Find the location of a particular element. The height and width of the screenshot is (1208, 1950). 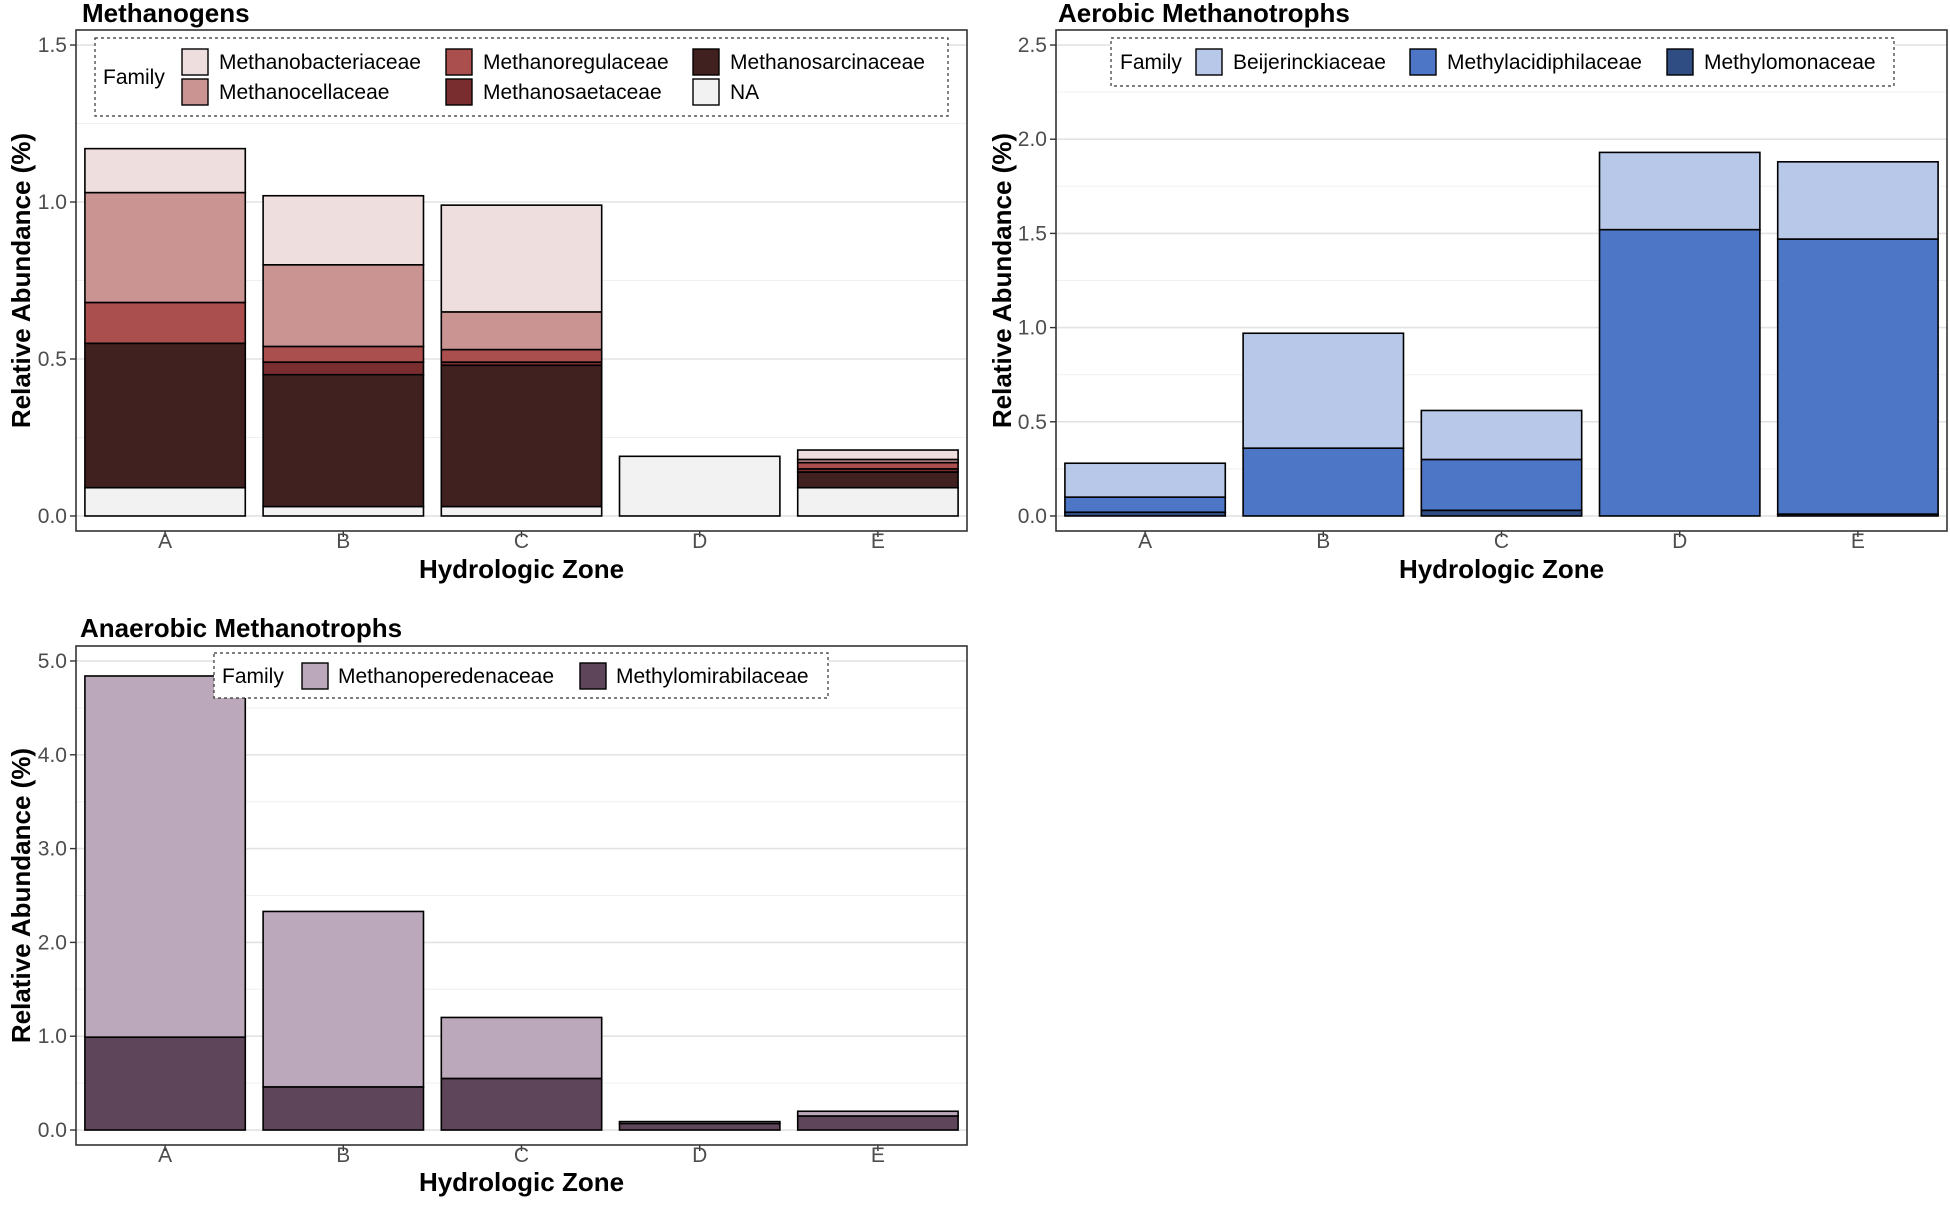

bar-A-Methanocellaceae is located at coordinates (165, 247).